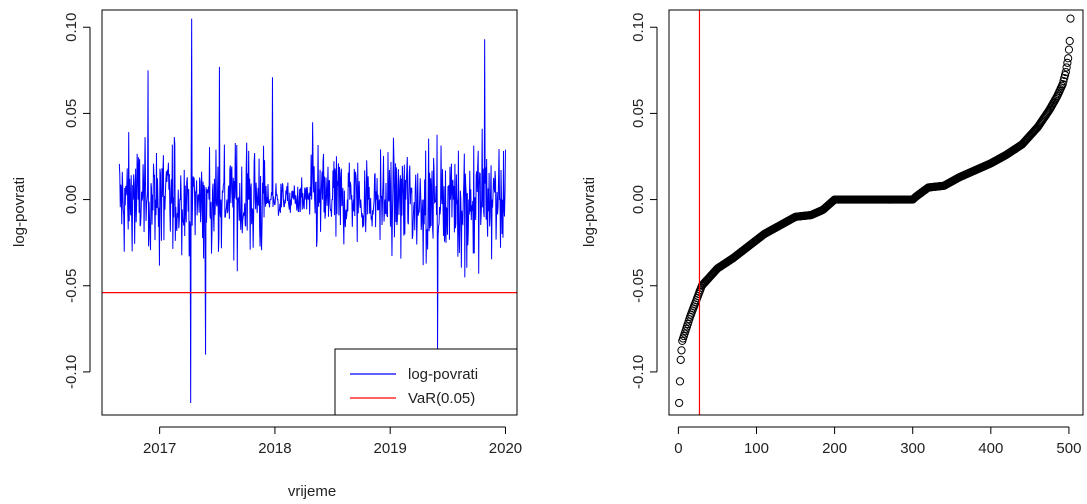 Image resolution: width=1087 pixels, height=504 pixels. I want to click on x-tick-label: 100, so click(756, 448).